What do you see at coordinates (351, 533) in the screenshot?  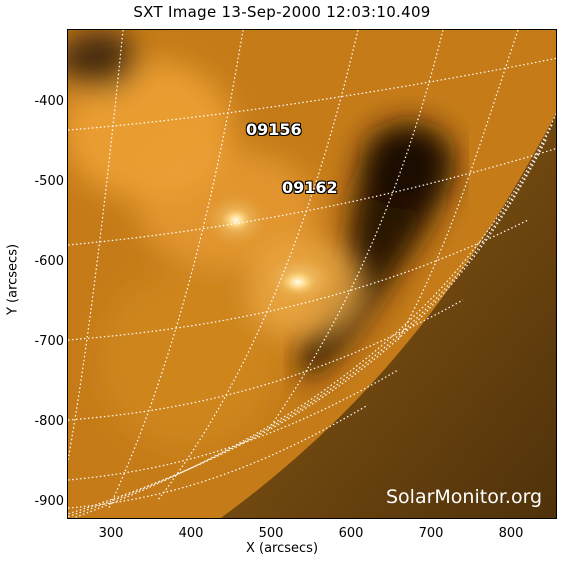 I see `x-tick: 600` at bounding box center [351, 533].